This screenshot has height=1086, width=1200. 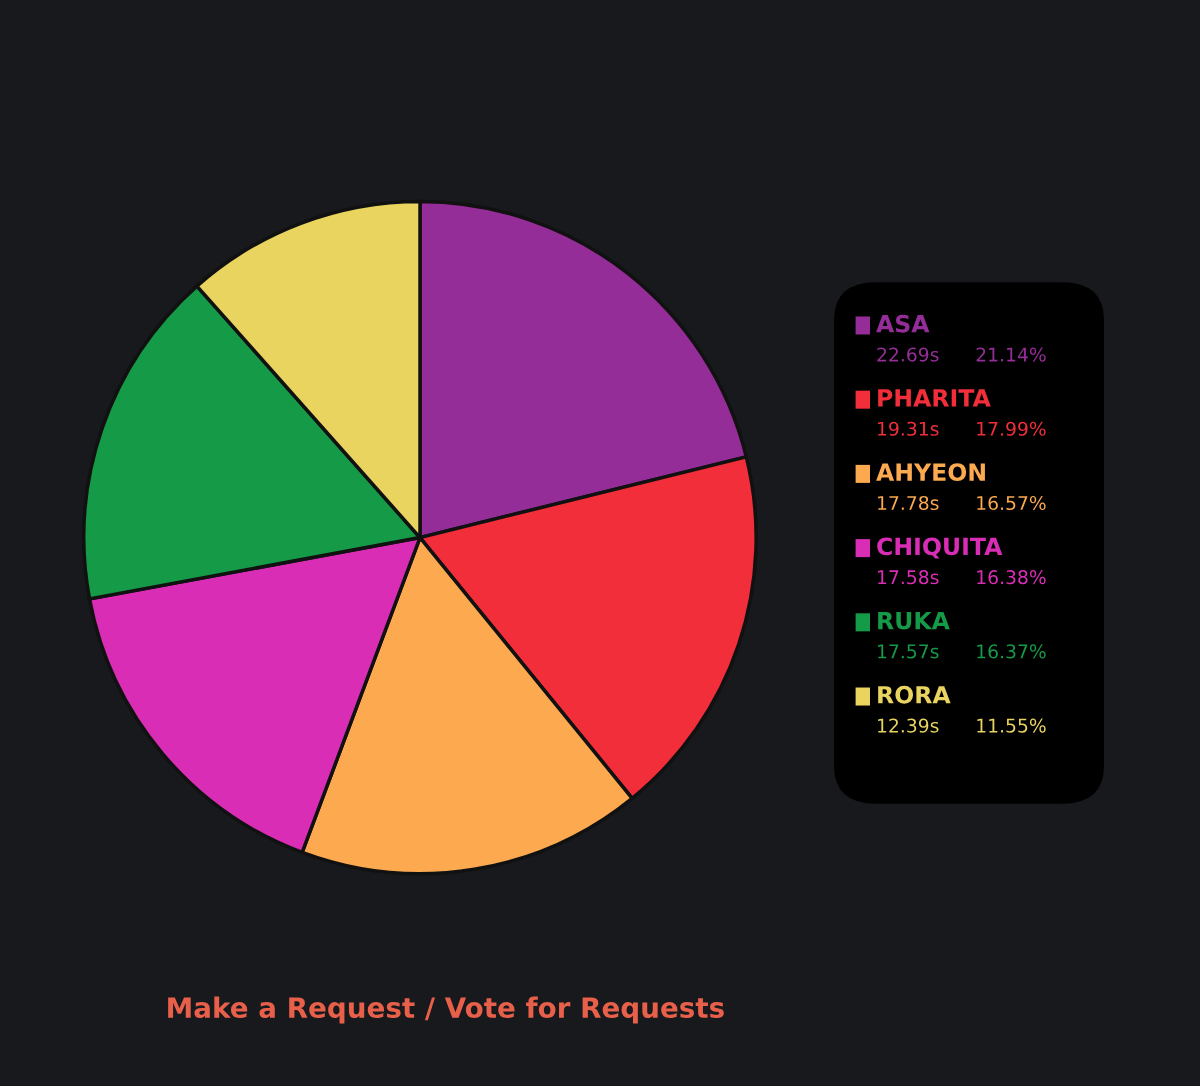 I want to click on legend-label: AHYEON, so click(x=930, y=472).